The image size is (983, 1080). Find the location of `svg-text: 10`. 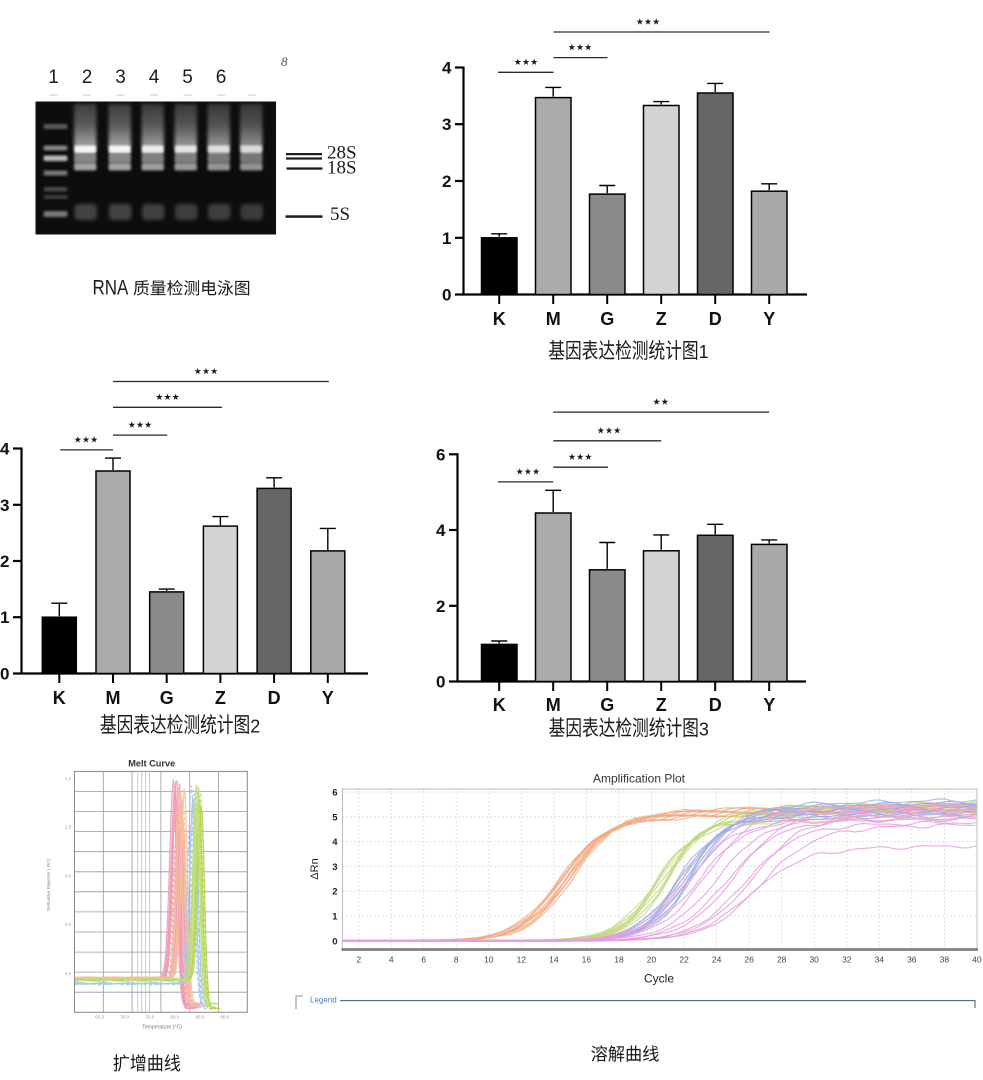

svg-text: 10 is located at coordinates (489, 960).